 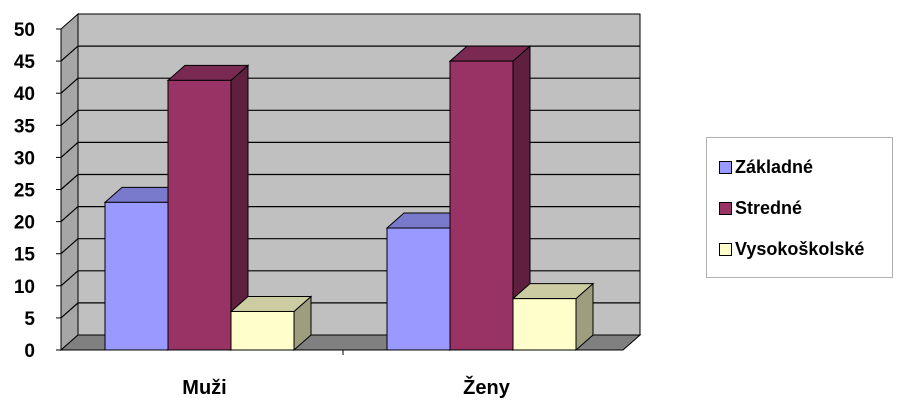 I want to click on y-tick-label: 25, so click(x=25, y=191).